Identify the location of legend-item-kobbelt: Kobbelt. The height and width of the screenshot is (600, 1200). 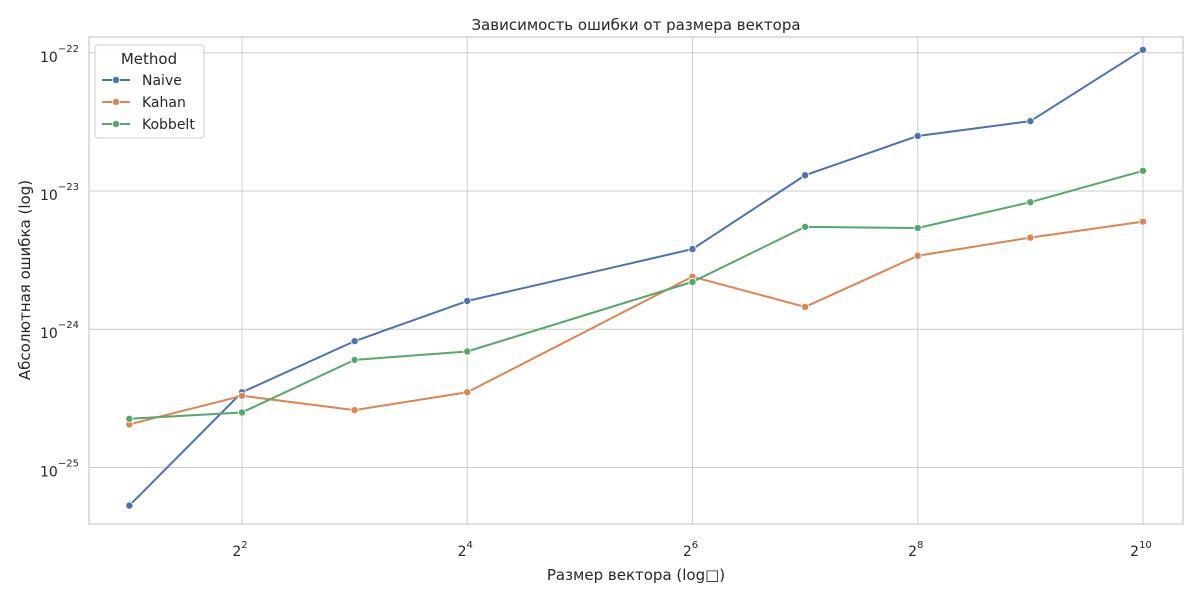
(148, 125).